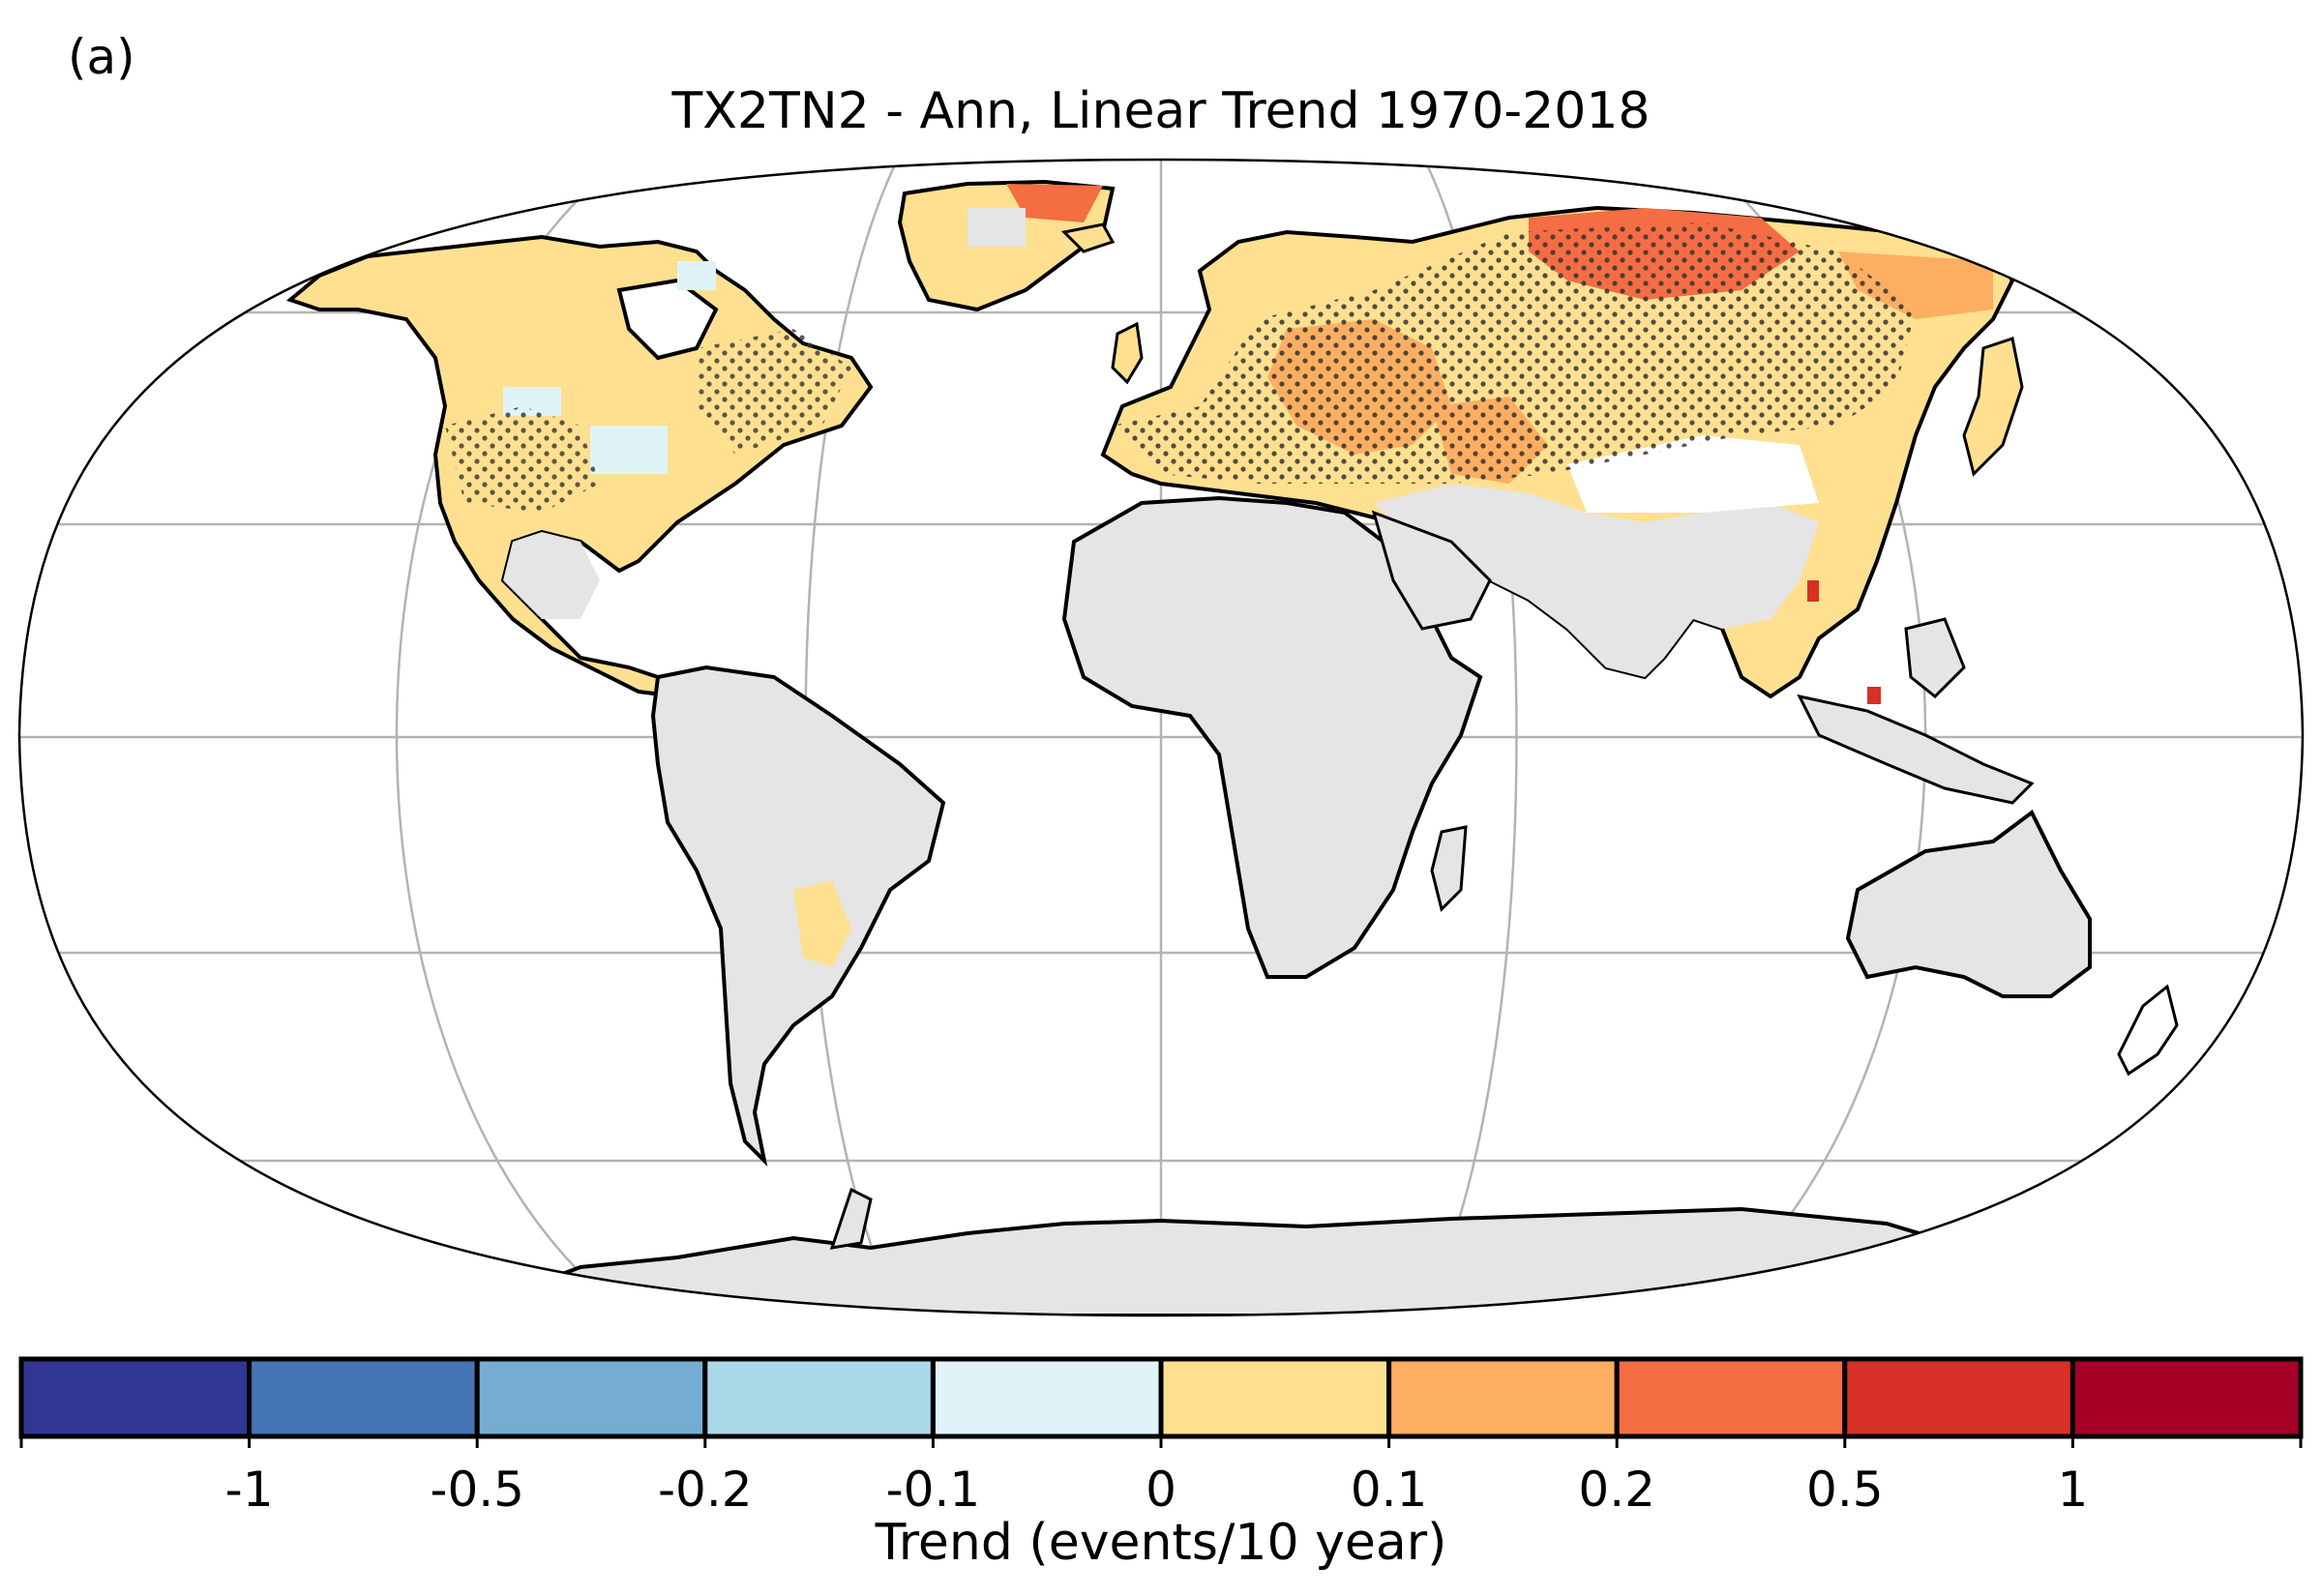 Image resolution: width=2322 pixels, height=1596 pixels. What do you see at coordinates (1993, 407) in the screenshot?
I see `japan` at bounding box center [1993, 407].